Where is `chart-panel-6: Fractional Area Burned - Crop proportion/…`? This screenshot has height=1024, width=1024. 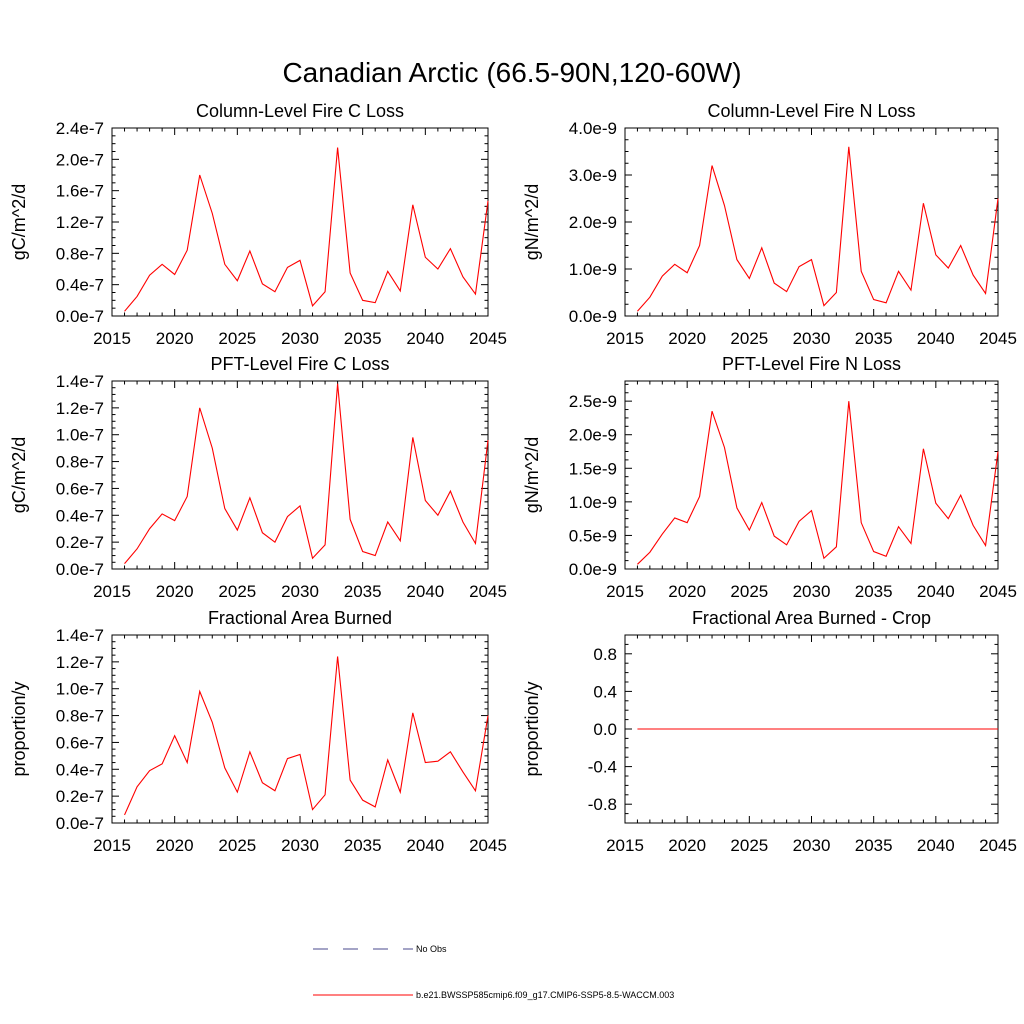 chart-panel-6: Fractional Area Burned - Crop proportion/… is located at coordinates (769, 731).